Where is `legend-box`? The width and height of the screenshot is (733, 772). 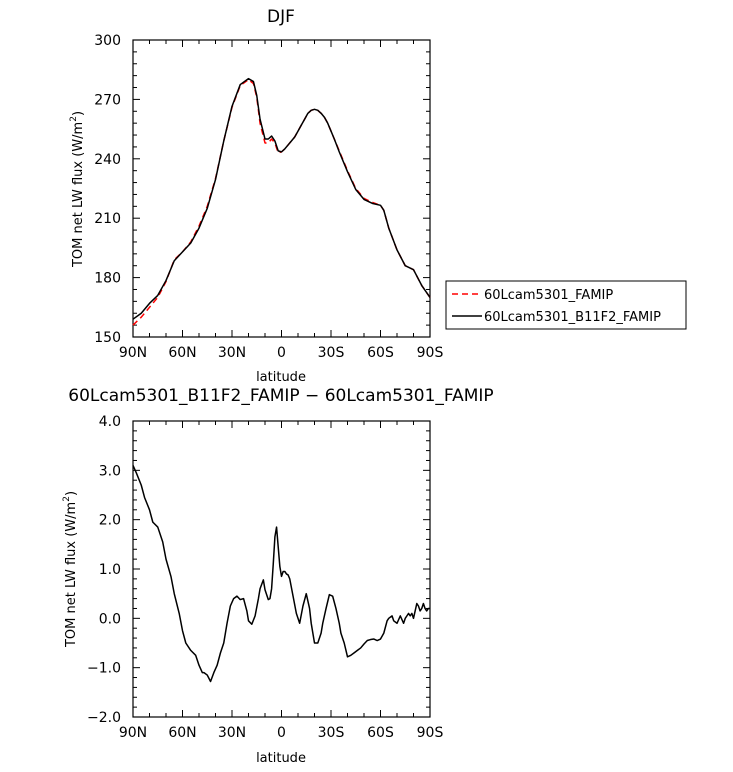 legend-box is located at coordinates (566, 305).